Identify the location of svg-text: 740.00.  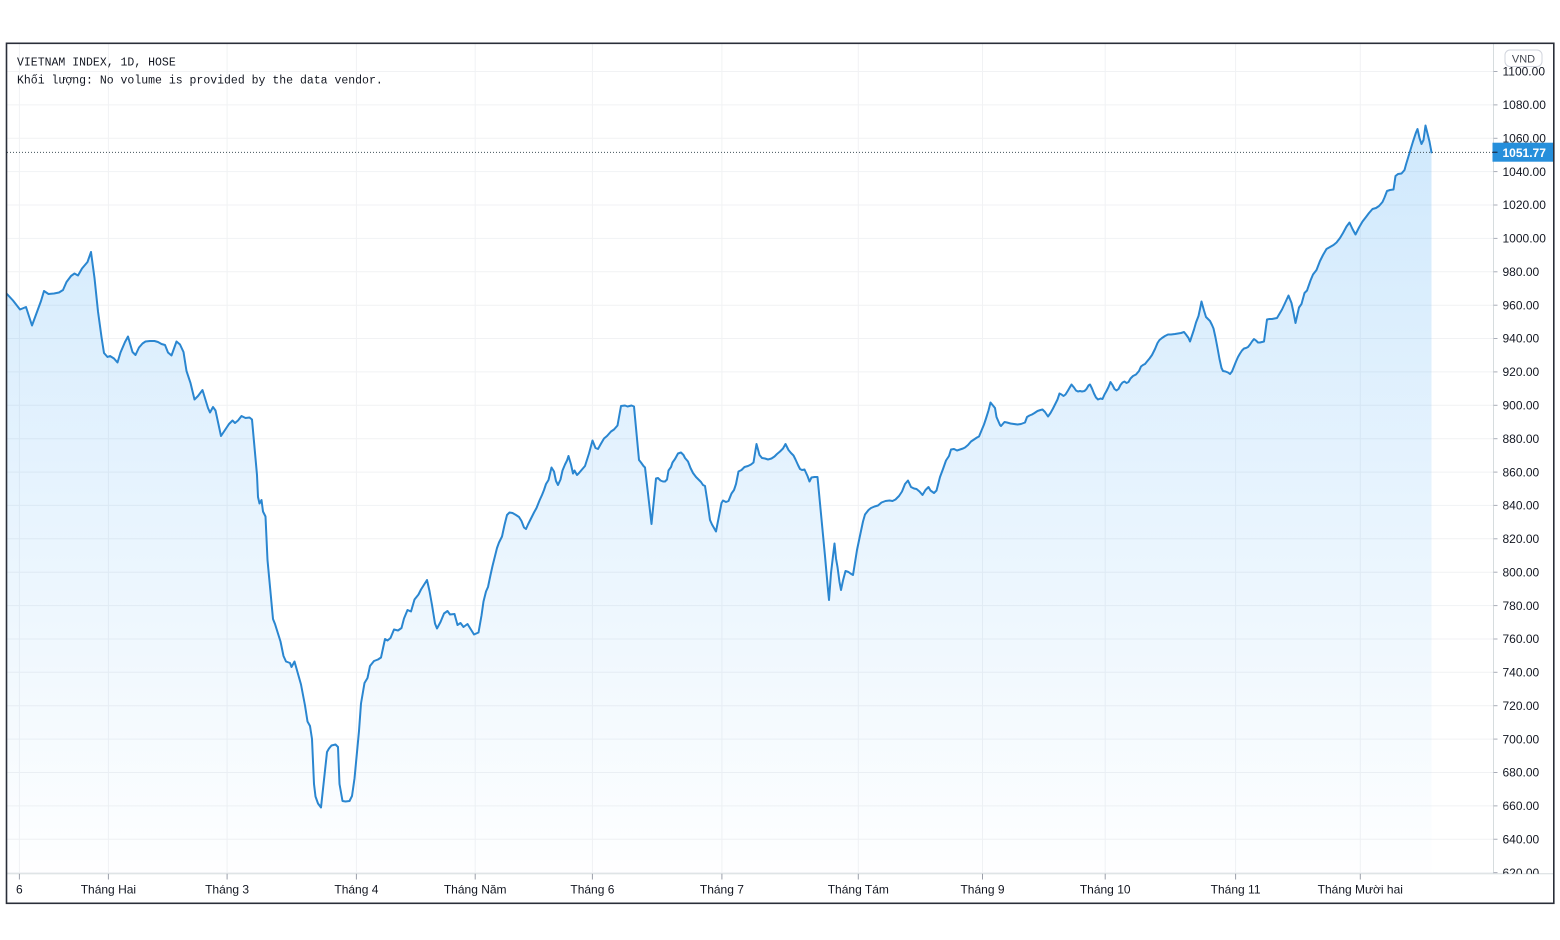
(1521, 673).